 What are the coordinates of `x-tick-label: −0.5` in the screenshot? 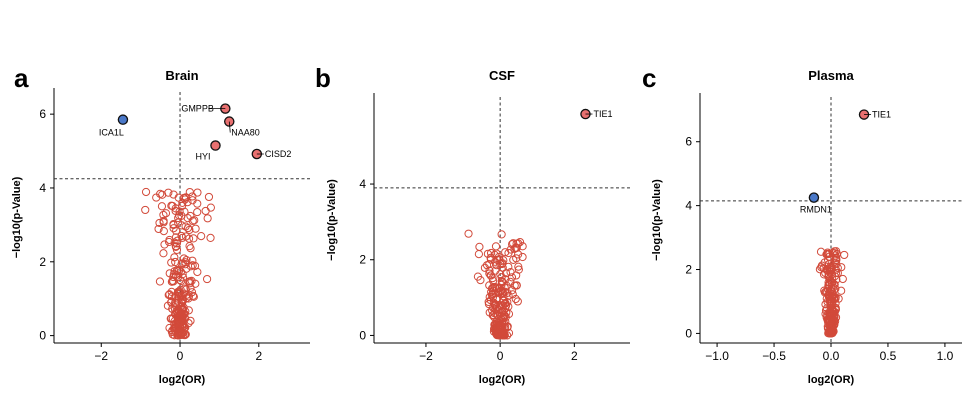 It's located at (774, 356).